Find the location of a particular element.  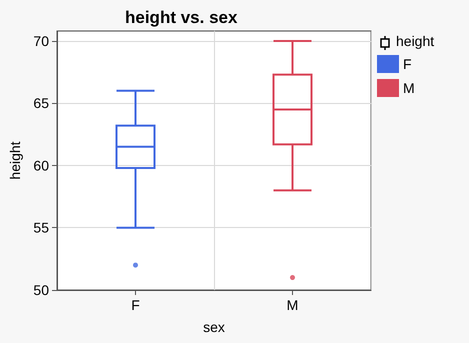

y-tick-label: 65 is located at coordinates (41, 103).